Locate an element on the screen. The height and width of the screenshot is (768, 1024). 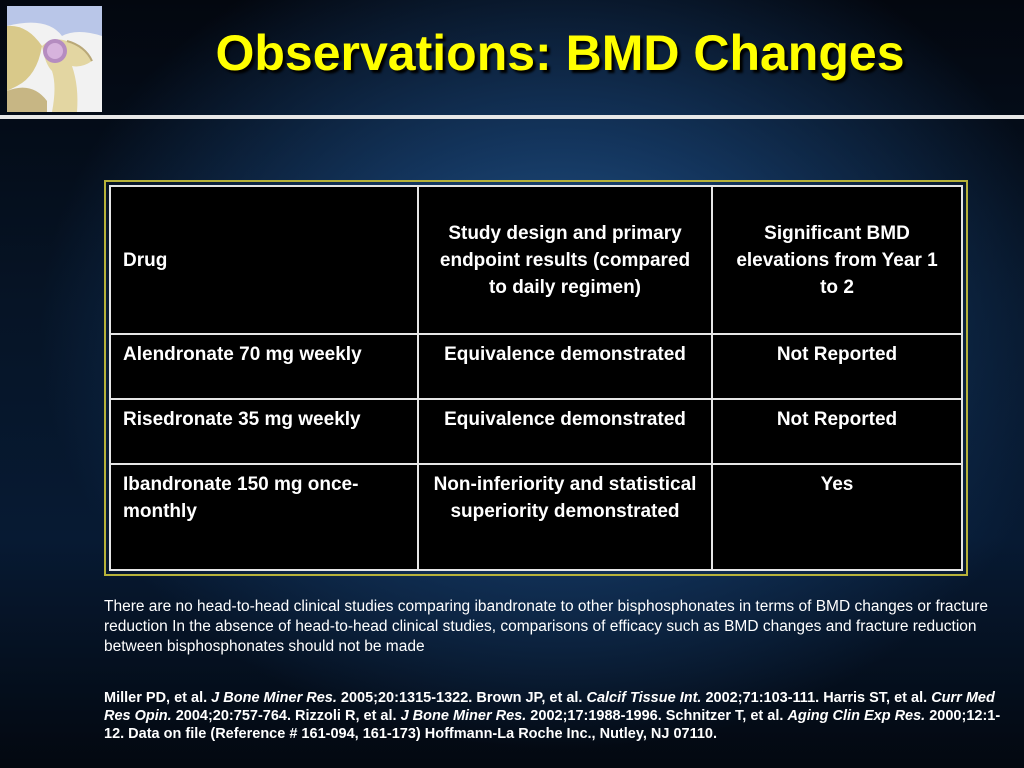
ref-journal: Curr Med Res Opin. is located at coordinates (549, 707).